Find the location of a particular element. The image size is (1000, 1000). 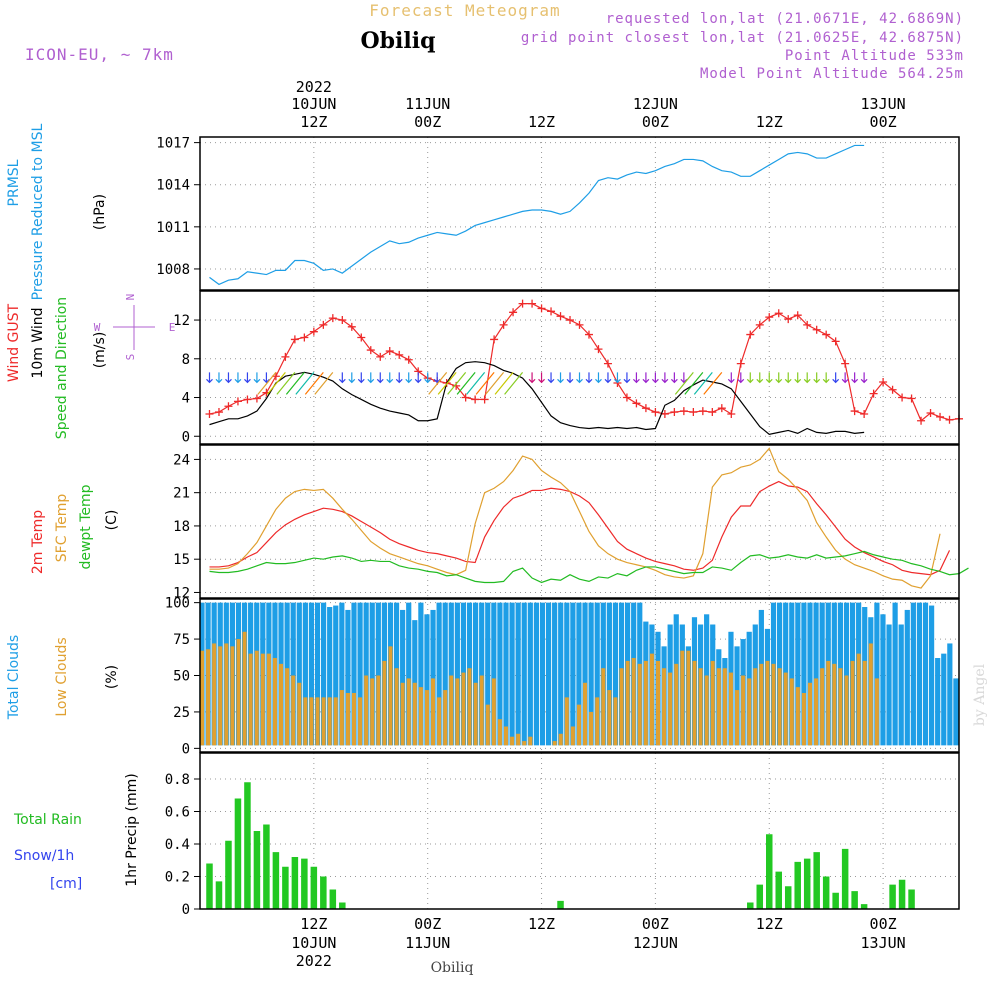

y-tick-label: 1011 is located at coordinates (173, 228).